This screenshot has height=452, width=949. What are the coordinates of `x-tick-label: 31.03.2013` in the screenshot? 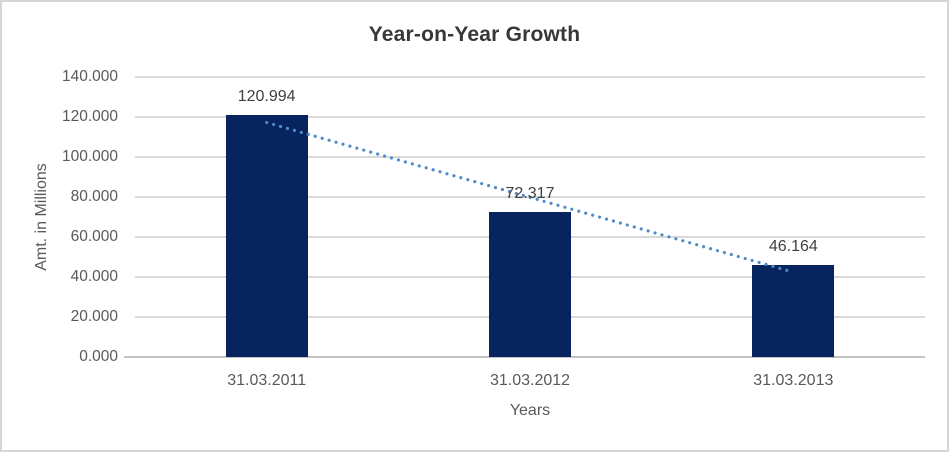 It's located at (793, 380).